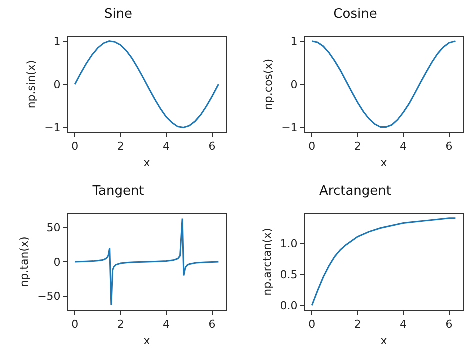 The image size is (474, 355). Describe the element at coordinates (356, 191) in the screenshot. I see `chart-title: Arctangent` at that location.